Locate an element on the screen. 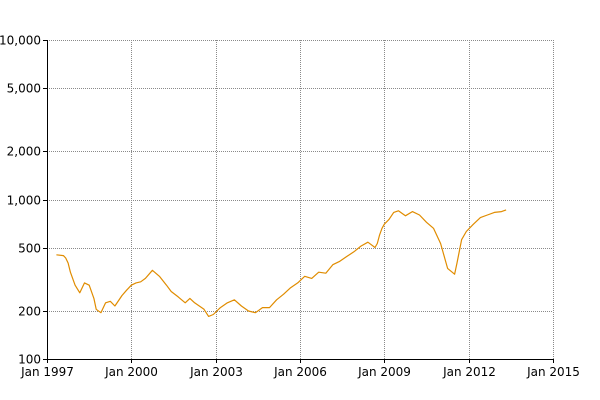 Image resolution: width=600 pixels, height=400 pixels. x-tick-label: Jan 1997 is located at coordinates (47, 372).